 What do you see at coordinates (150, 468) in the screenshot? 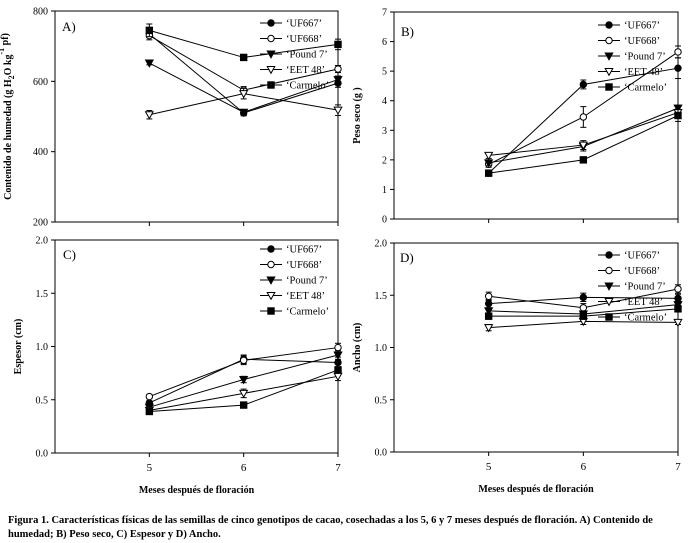
I see `x-tick-label: 5` at bounding box center [150, 468].